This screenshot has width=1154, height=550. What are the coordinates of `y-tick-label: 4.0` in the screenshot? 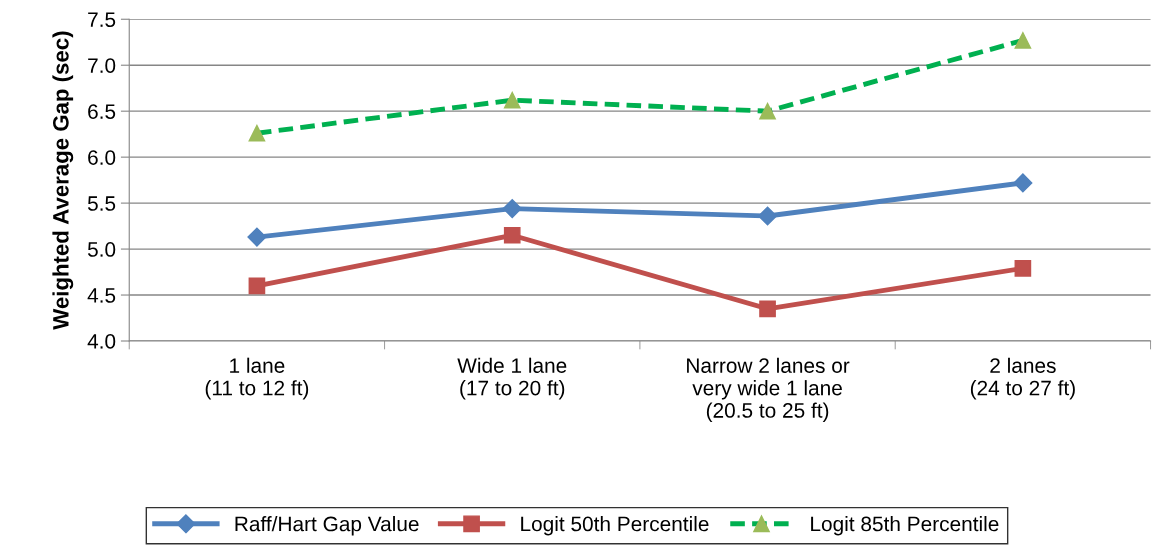 It's located at (101, 341).